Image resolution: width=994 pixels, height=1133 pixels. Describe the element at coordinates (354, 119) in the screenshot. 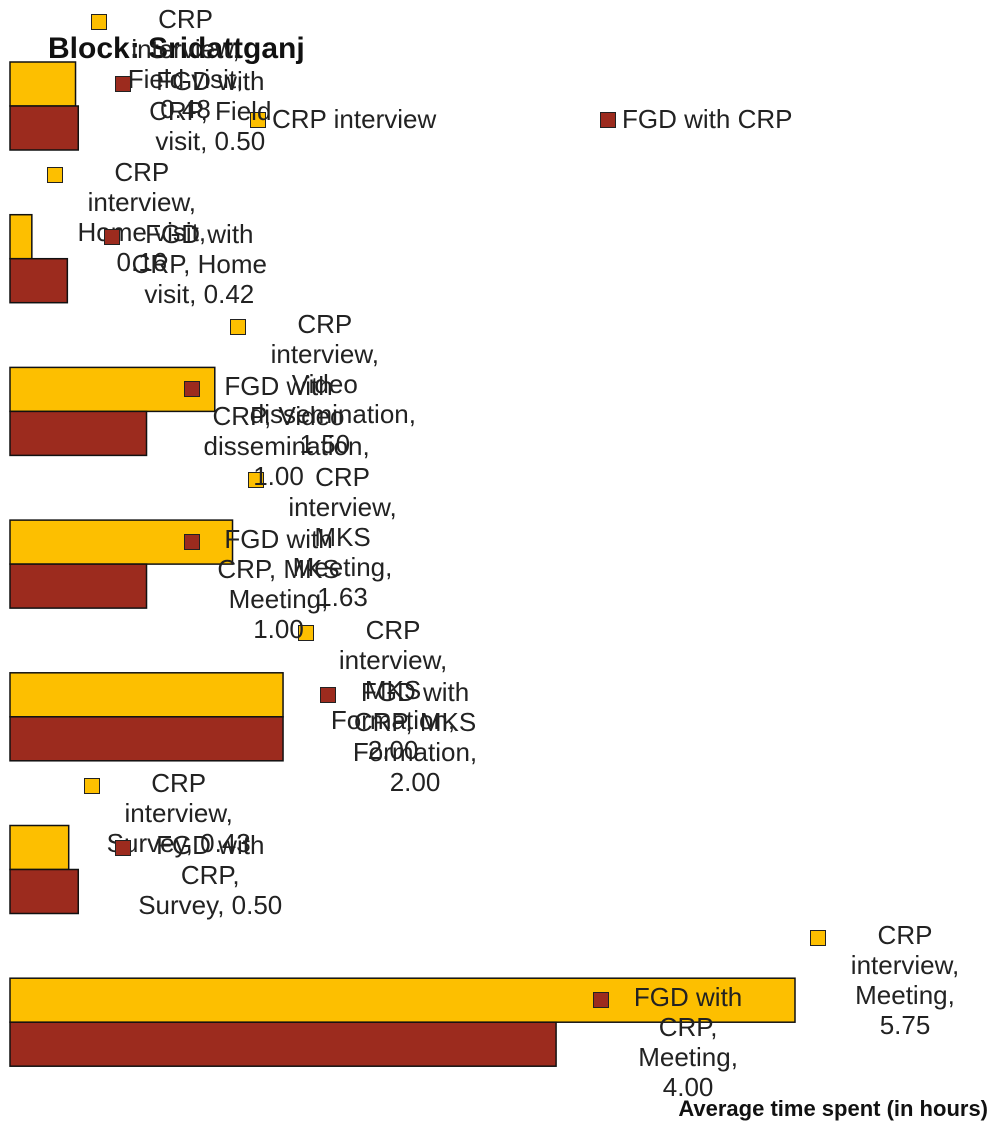

I see `legend-label: CRP interview` at that location.